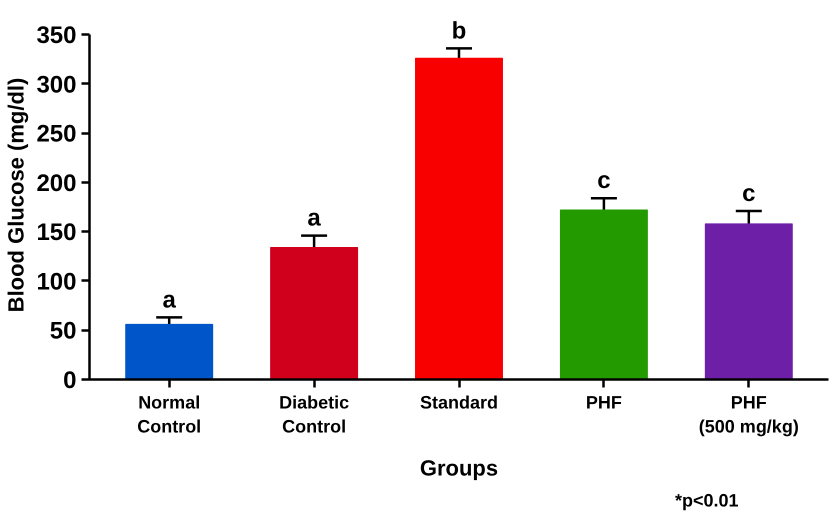 The image size is (838, 515). What do you see at coordinates (63, 331) in the screenshot?
I see `y-tick-label: 50` at bounding box center [63, 331].